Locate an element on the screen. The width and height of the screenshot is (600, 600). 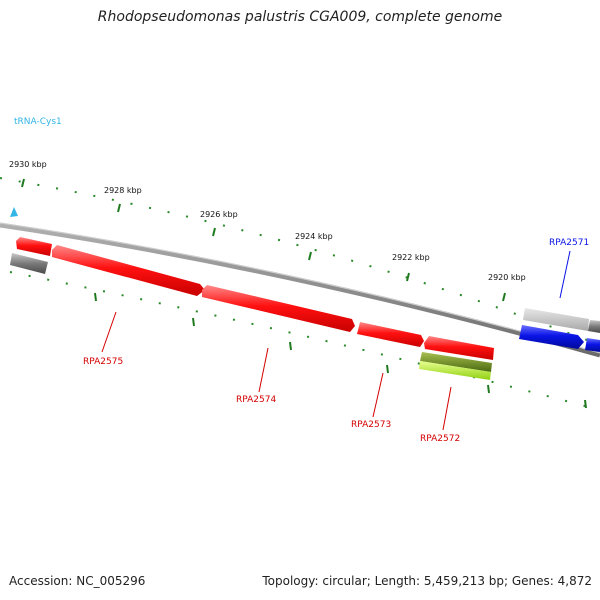
gene-label-rpa2572: RPA2572 is located at coordinates (440, 439).